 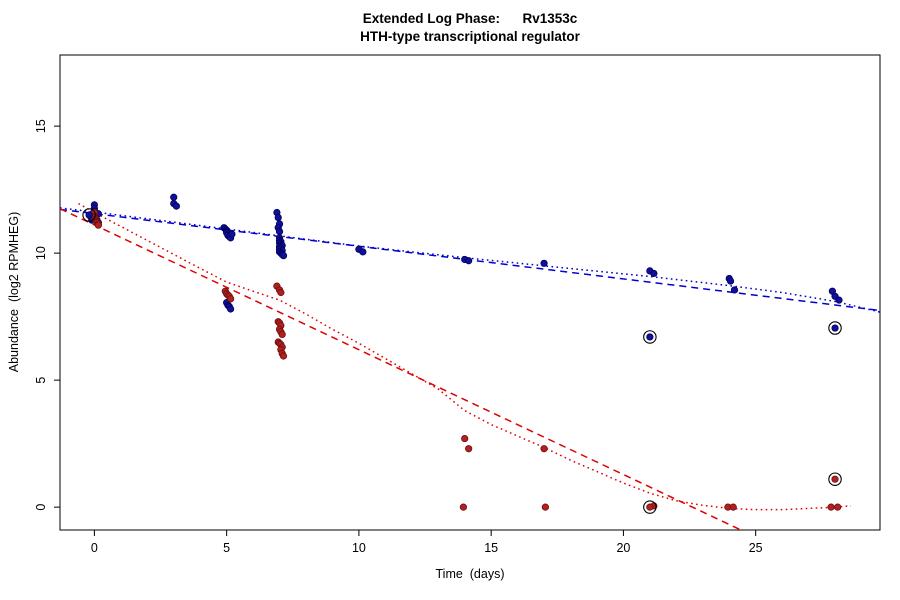 What do you see at coordinates (41, 507) in the screenshot?
I see `y-tick-label: 0` at bounding box center [41, 507].